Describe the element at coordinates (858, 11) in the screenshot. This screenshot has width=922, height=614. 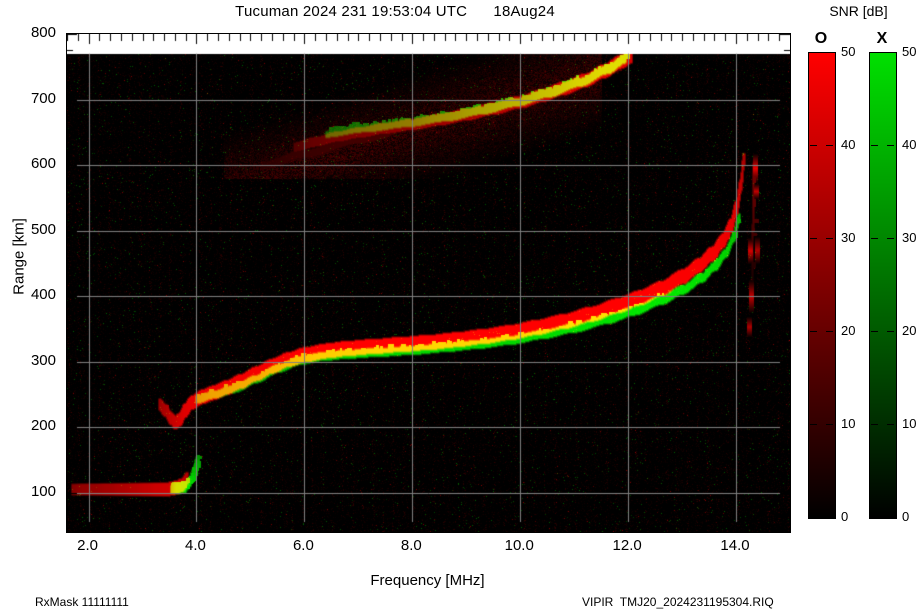
I see `colorbar-title: SNR [dB]` at that location.